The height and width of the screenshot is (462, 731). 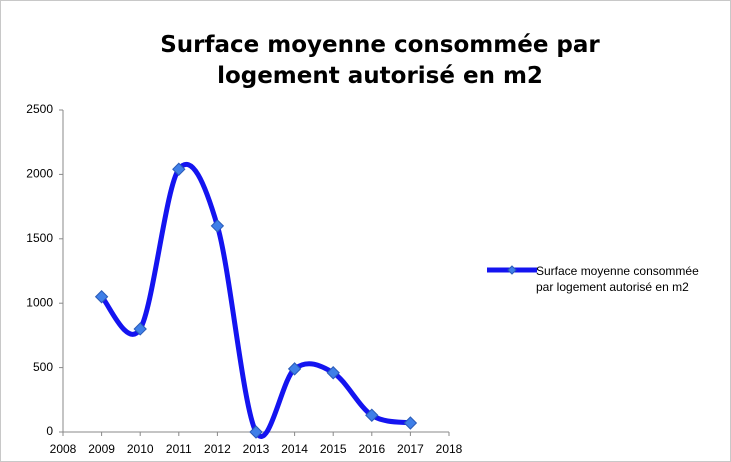 What do you see at coordinates (39, 238) in the screenshot?
I see `y-tick-label: 1500` at bounding box center [39, 238].